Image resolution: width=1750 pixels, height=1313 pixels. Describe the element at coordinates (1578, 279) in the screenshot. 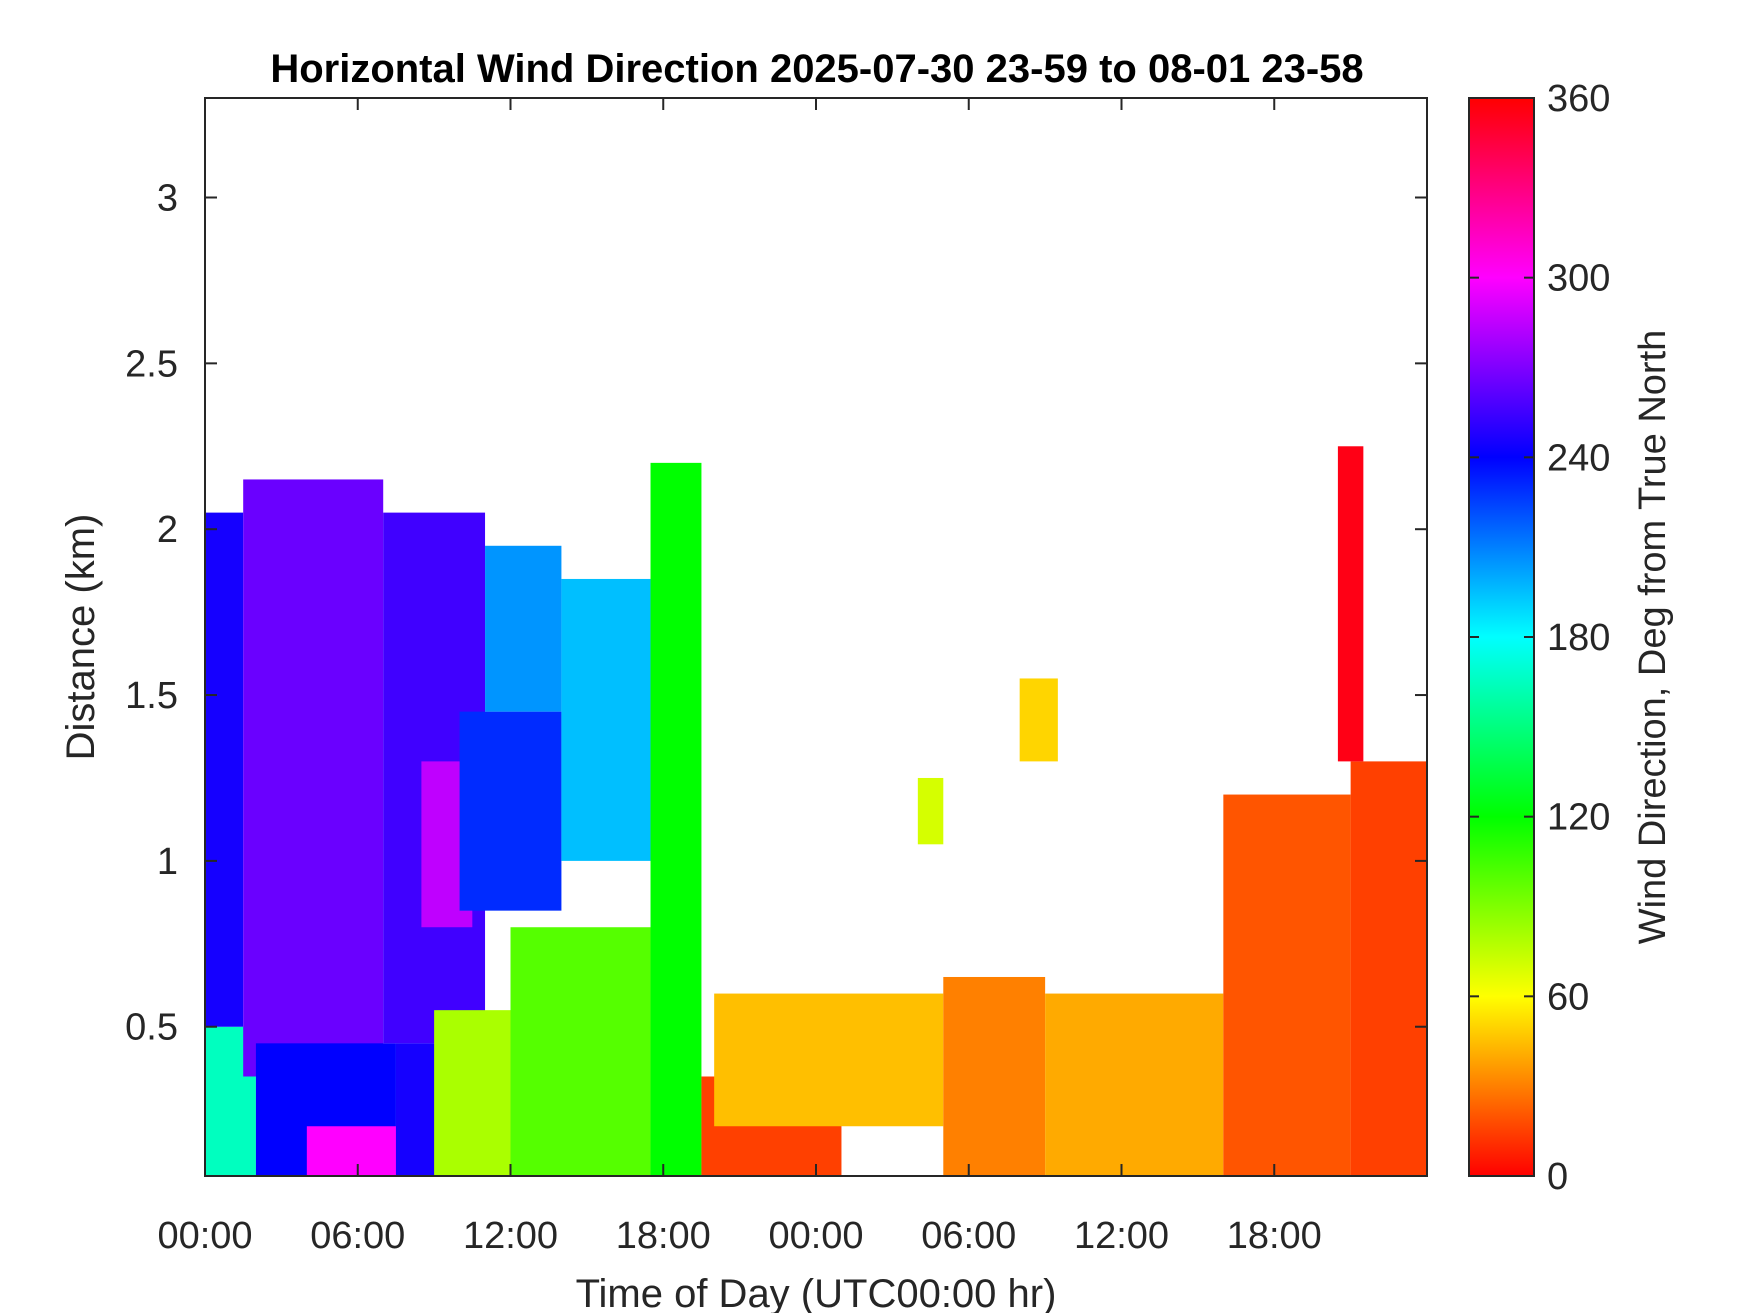

I see `colorbar-tick-label-5: 300` at that location.